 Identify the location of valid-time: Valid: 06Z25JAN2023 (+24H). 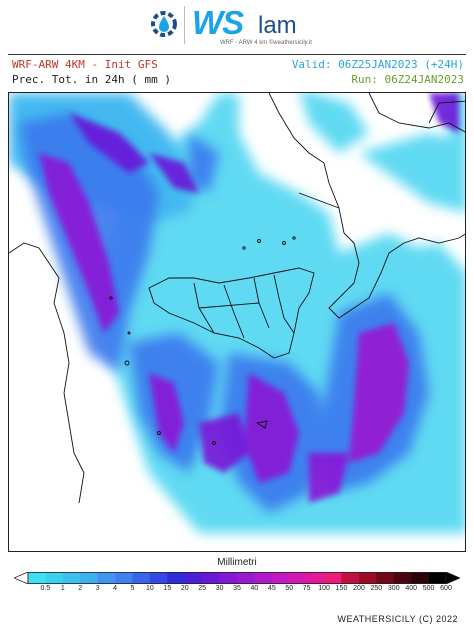
(377, 64).